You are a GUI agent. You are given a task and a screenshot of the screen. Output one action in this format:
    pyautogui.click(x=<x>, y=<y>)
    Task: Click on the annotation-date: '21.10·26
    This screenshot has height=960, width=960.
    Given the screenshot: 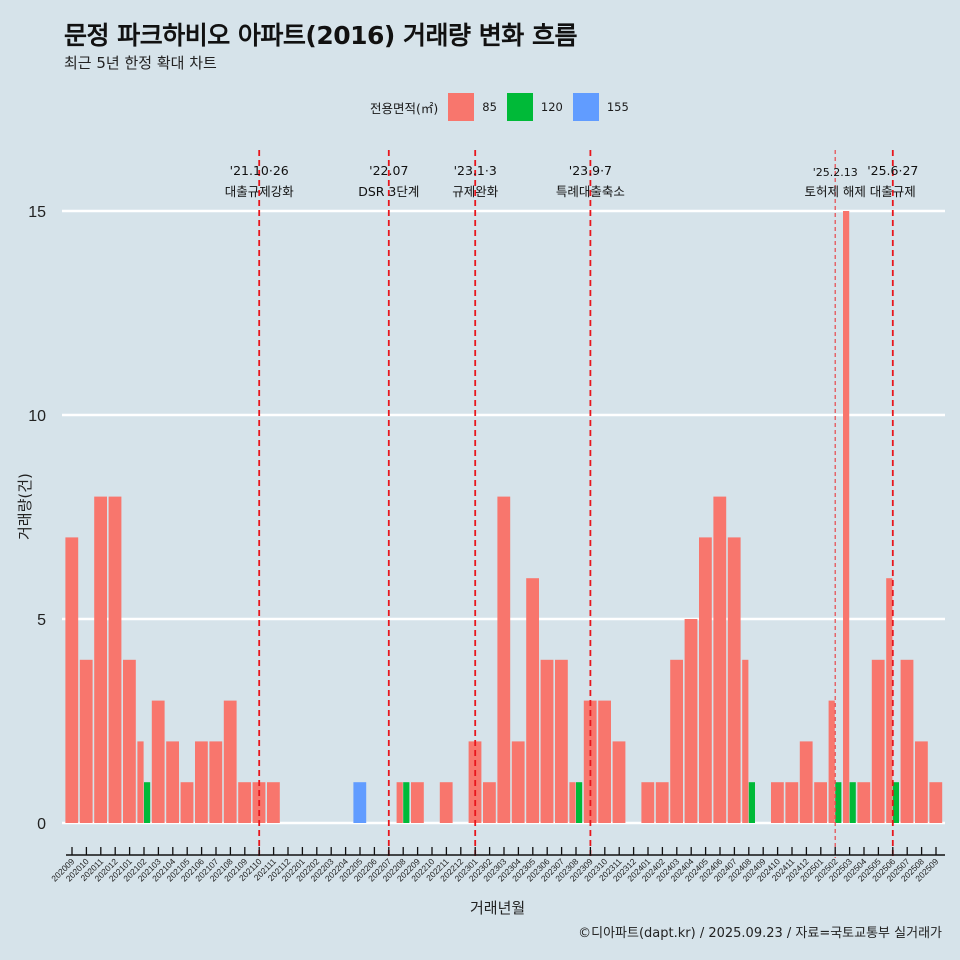 What is the action you would take?
    pyautogui.click(x=259, y=170)
    